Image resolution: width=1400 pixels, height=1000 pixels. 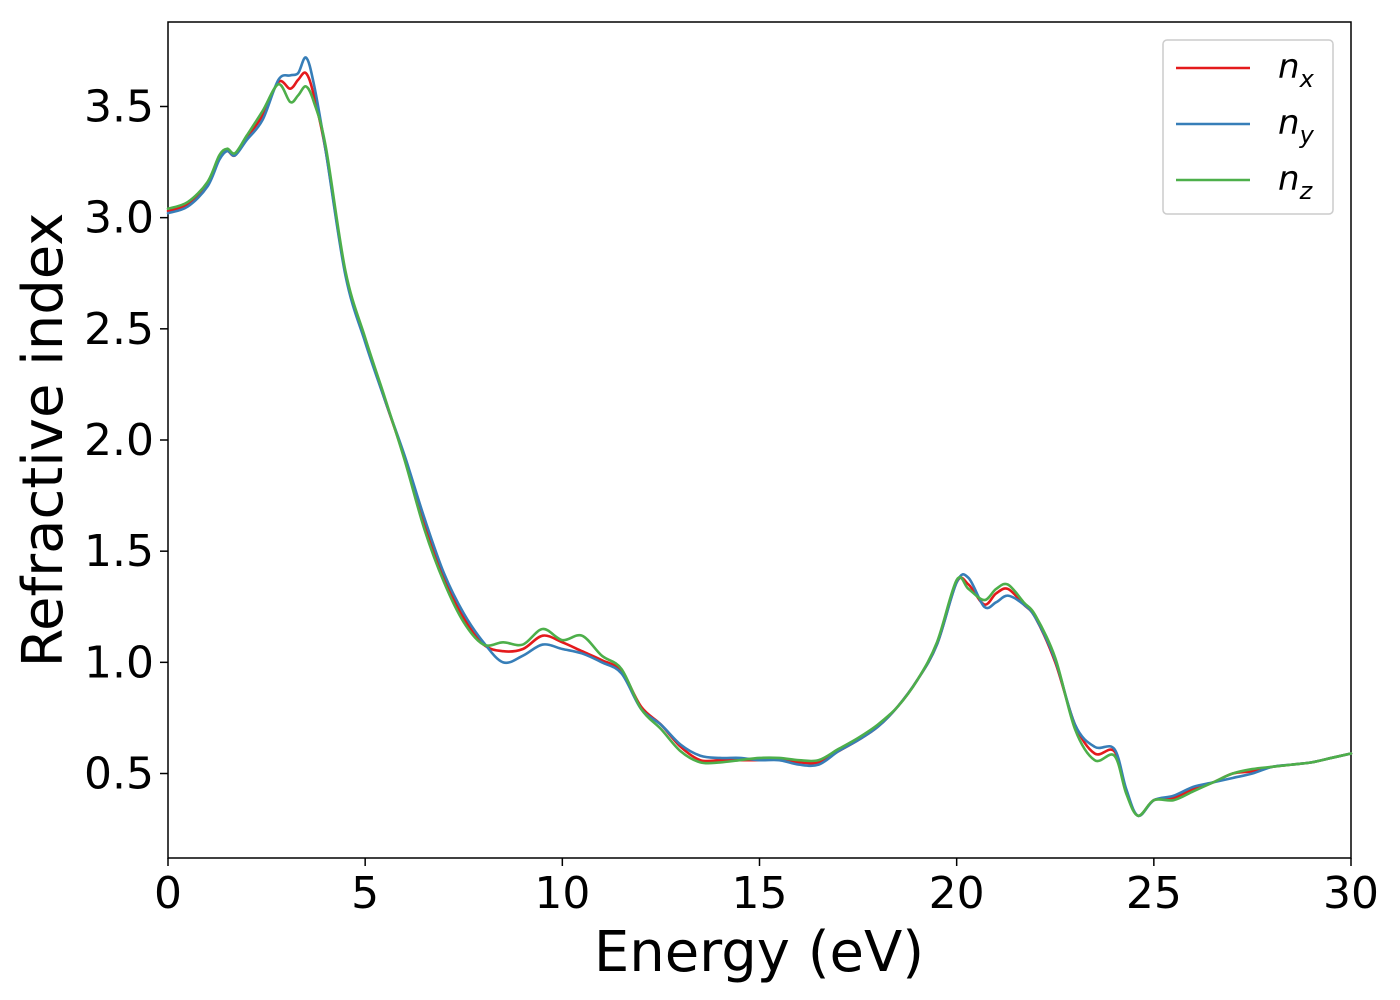 I want to click on y-tick-label: 1.0, so click(x=119, y=662).